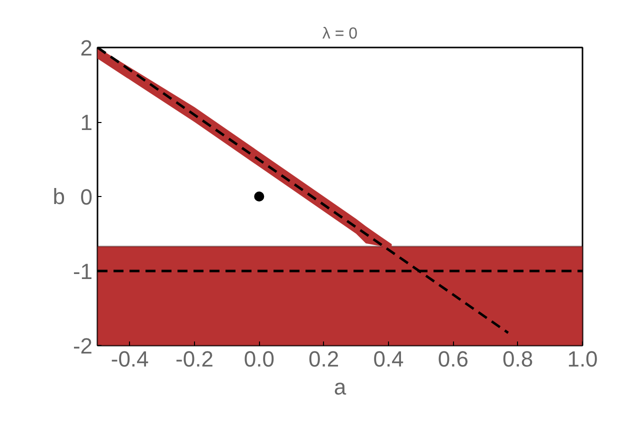 The height and width of the screenshot is (440, 625). I want to click on x-tick-label: 1.0, so click(582, 359).